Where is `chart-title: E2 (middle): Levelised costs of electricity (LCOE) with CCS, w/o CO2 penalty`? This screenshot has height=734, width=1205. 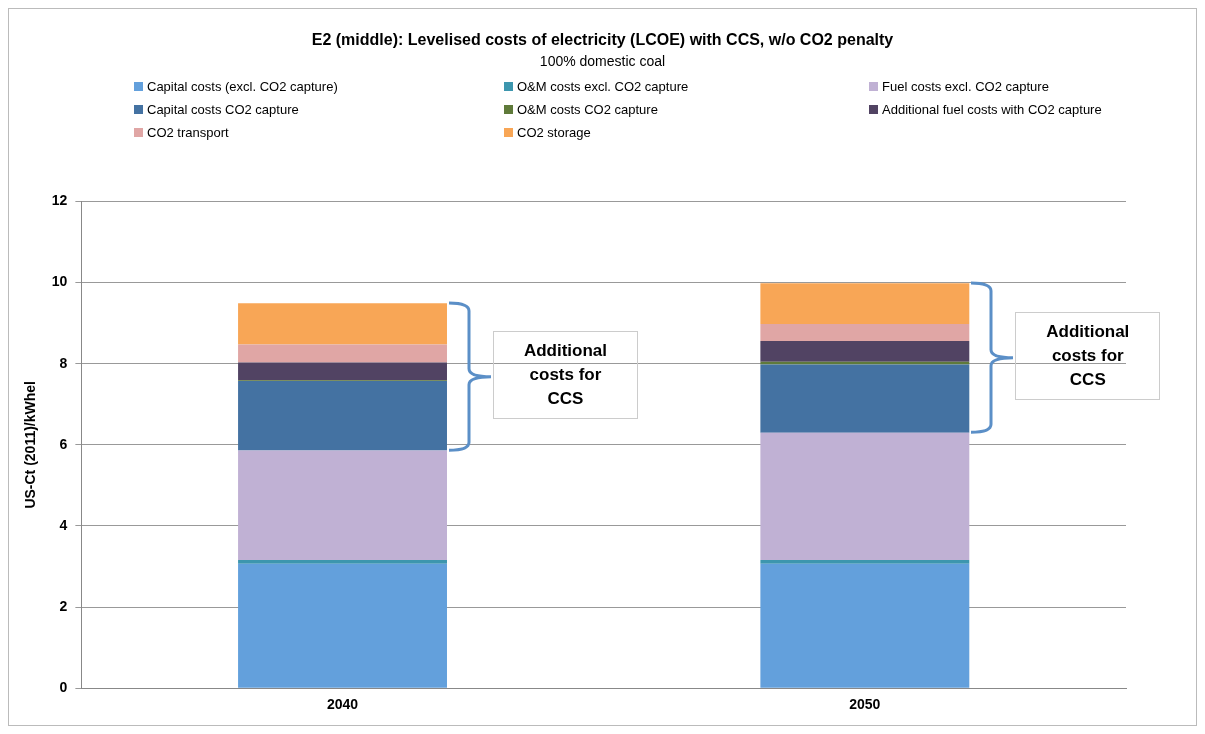 chart-title: E2 (middle): Levelised costs of electricity (LCOE) with CCS, w/o CO2 penalty is located at coordinates (602, 40).